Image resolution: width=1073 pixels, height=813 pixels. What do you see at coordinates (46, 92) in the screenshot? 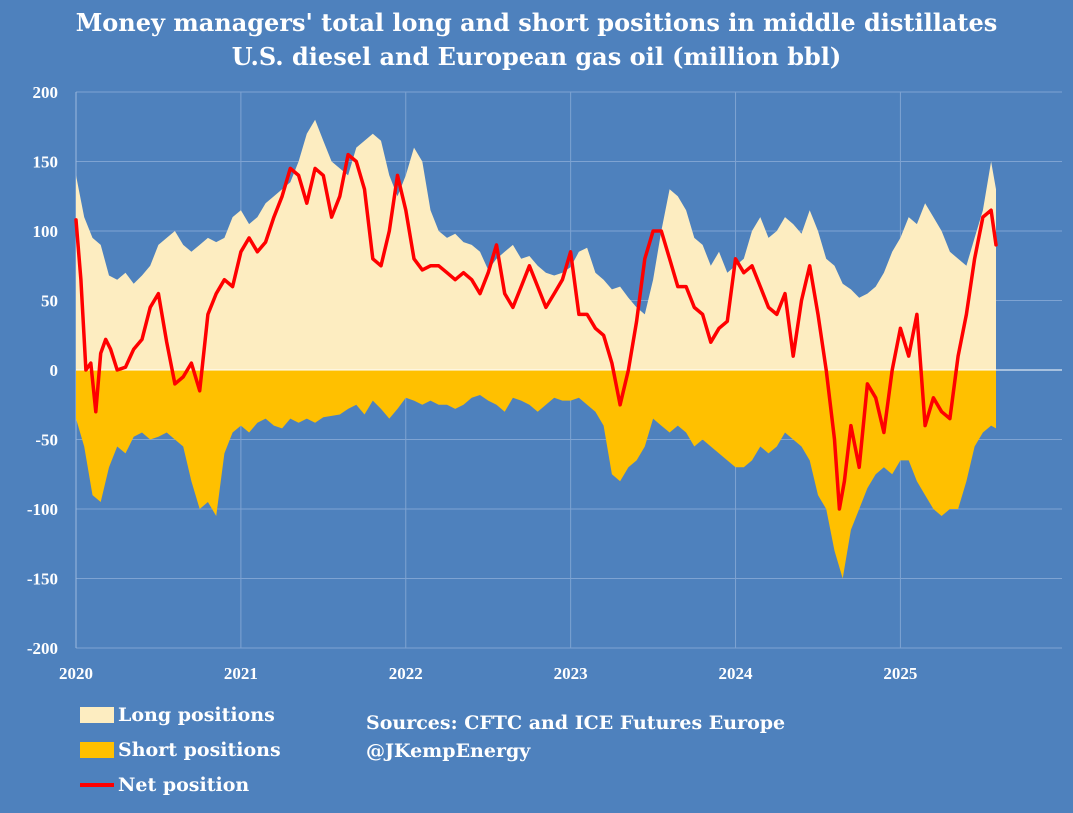
I see `y-tick-label: 200` at bounding box center [46, 92].